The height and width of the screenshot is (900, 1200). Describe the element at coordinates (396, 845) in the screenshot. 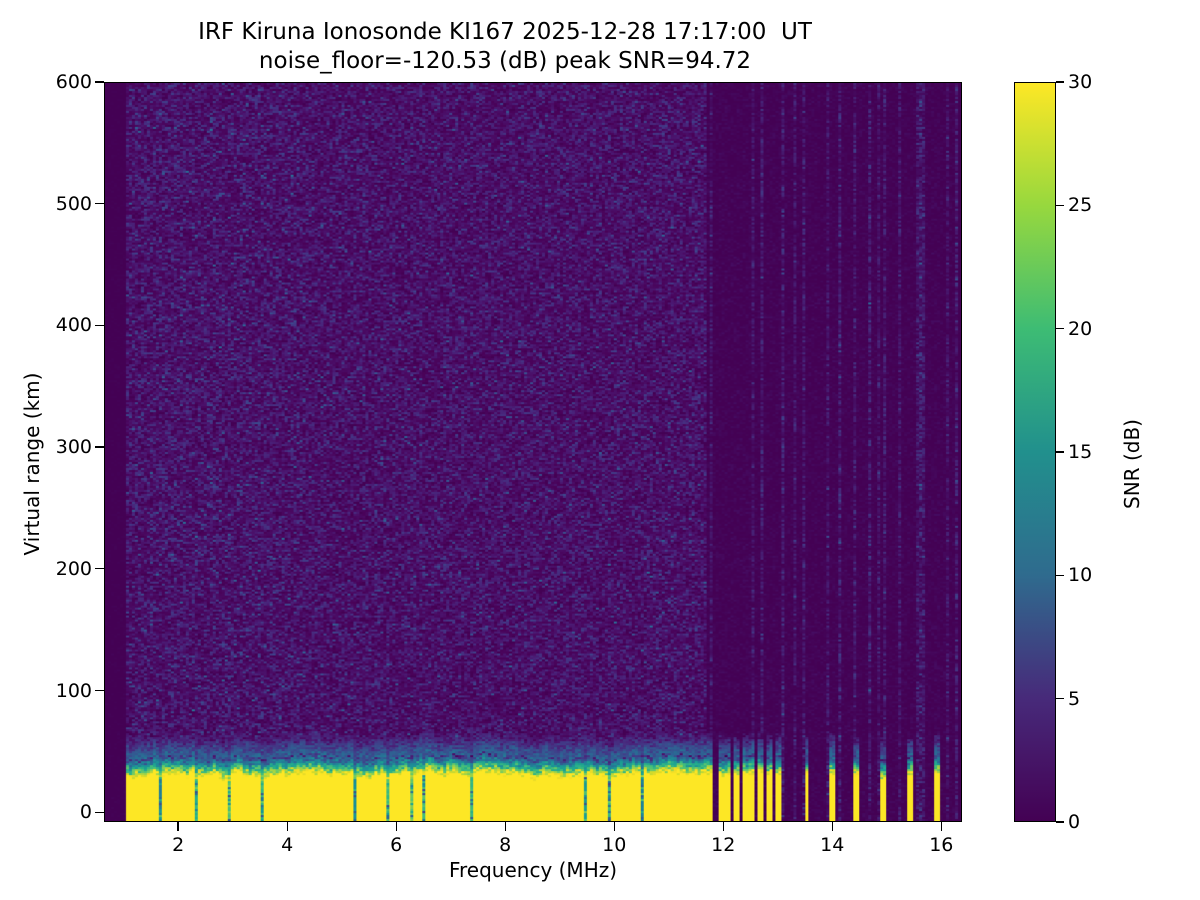

I see `x-tick-label: 6` at that location.